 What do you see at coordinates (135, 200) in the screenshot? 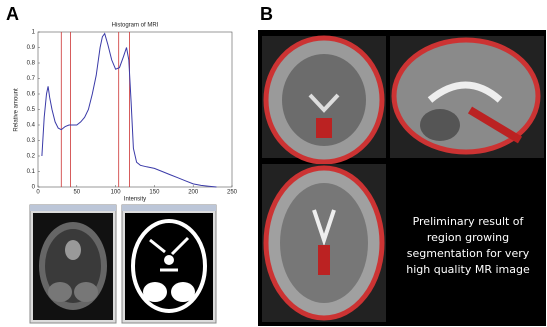
I see `x-axis-label: Intensity` at bounding box center [135, 200].